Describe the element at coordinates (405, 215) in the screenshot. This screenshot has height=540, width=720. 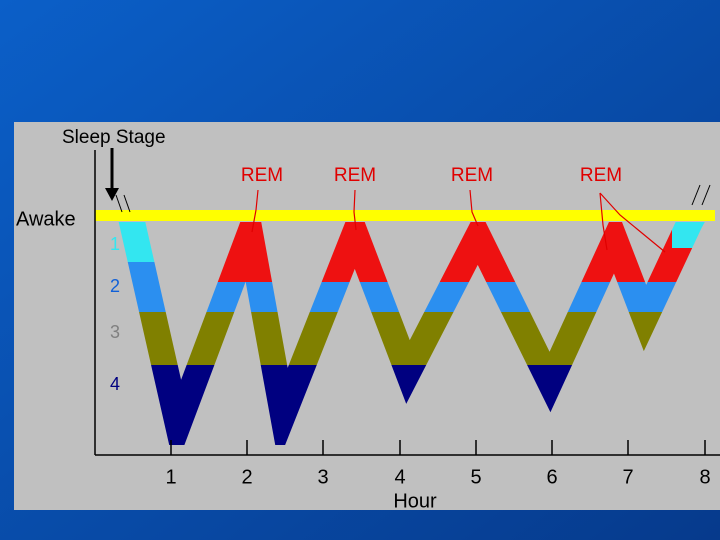
I see `awake-line` at that location.